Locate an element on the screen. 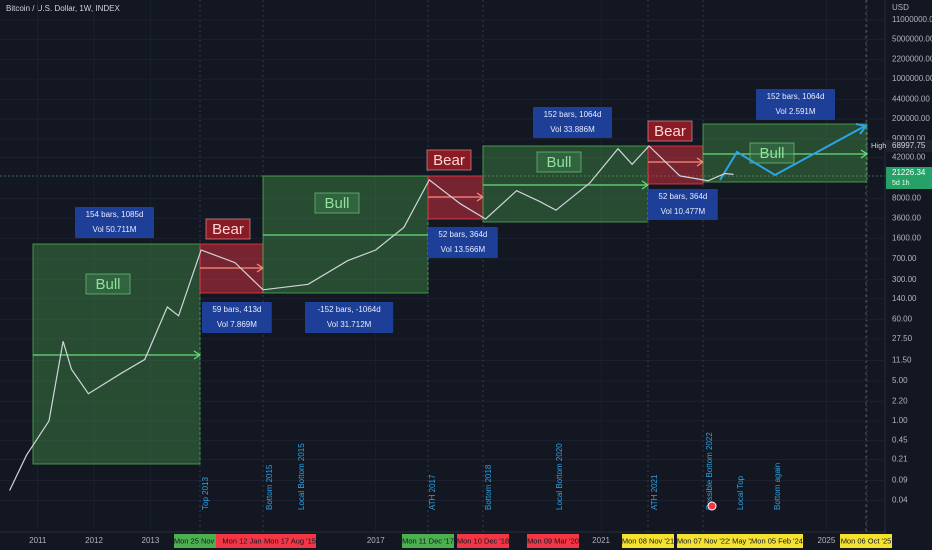 This screenshot has width=932, height=550. projection-path is located at coordinates (792, 153).